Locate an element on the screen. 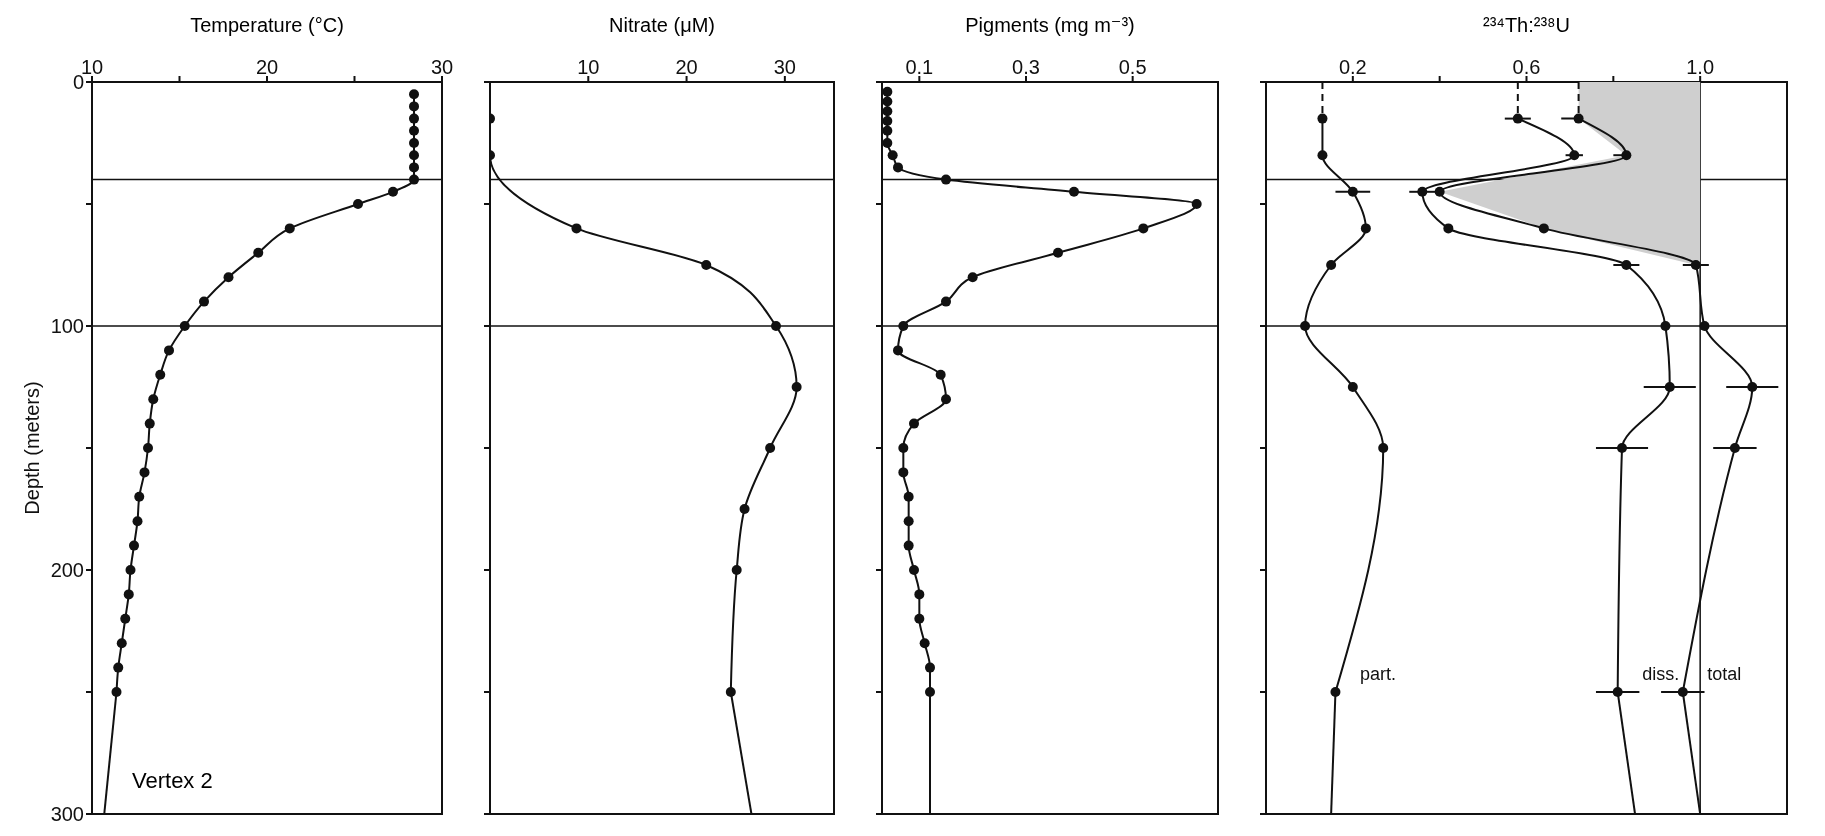 The height and width of the screenshot is (836, 1825). chart-title: ²³⁴Th:²³⁸U is located at coordinates (1526, 25).